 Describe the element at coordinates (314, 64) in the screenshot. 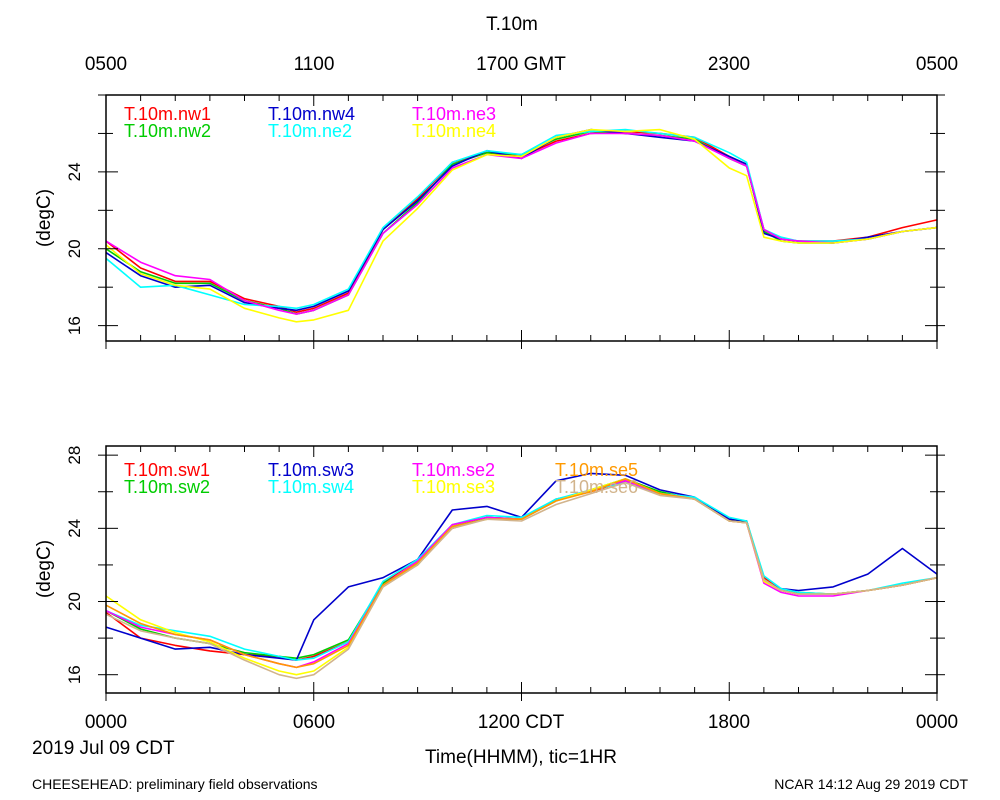

I see `top-axis-tick-label: 1100` at that location.